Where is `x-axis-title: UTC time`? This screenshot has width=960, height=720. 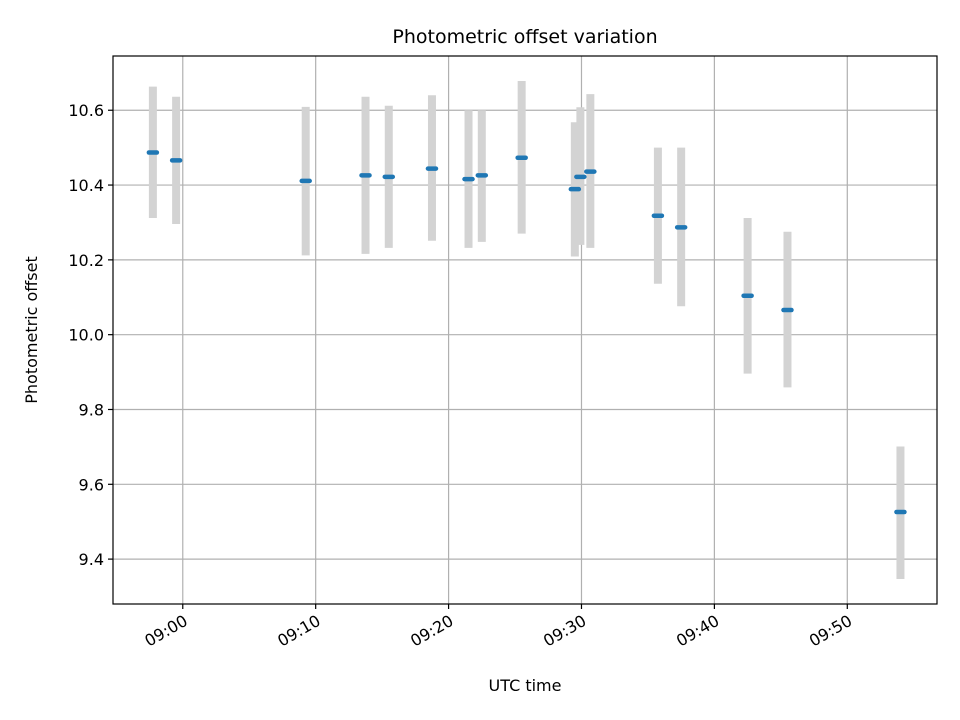
x-axis-title: UTC time is located at coordinates (525, 685).